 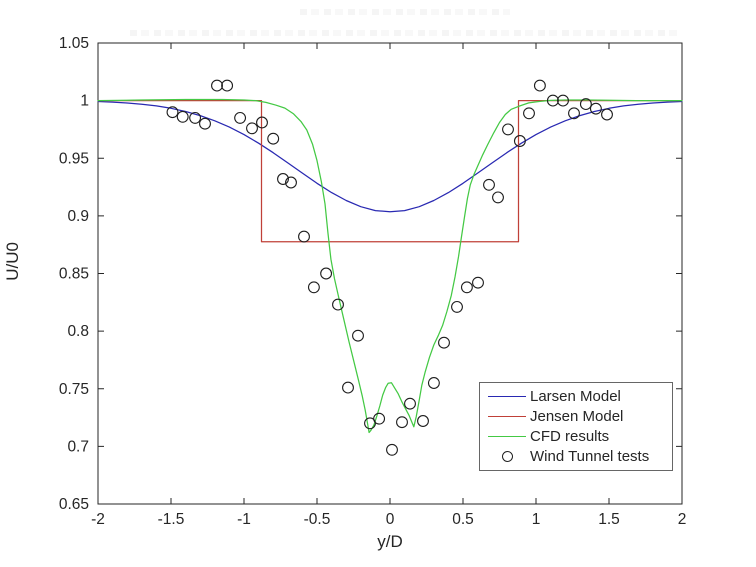 What do you see at coordinates (244, 519) in the screenshot?
I see `x-tick-label: -1` at bounding box center [244, 519].